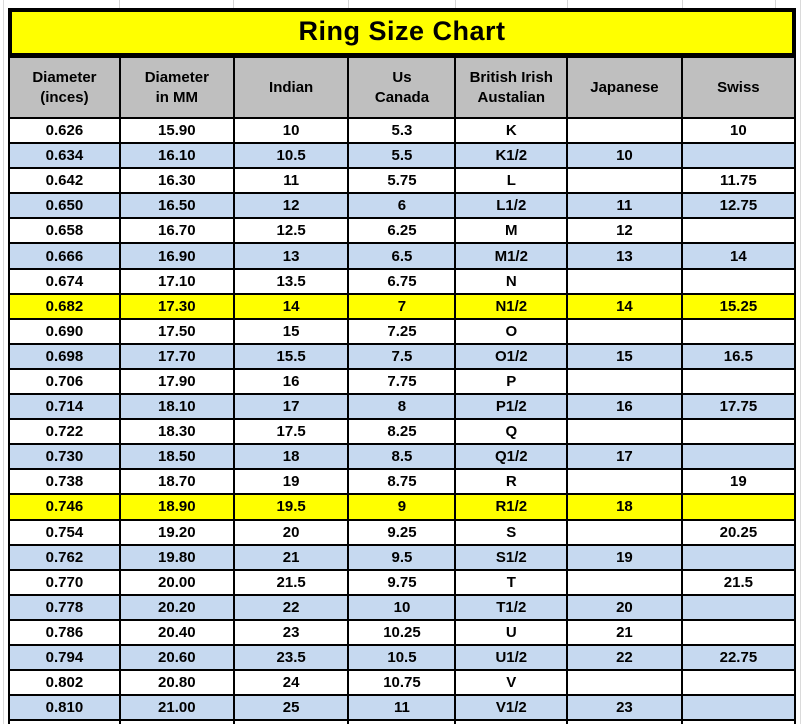  What do you see at coordinates (511, 87) in the screenshot?
I see `column-header: British Irish Austalian` at bounding box center [511, 87].